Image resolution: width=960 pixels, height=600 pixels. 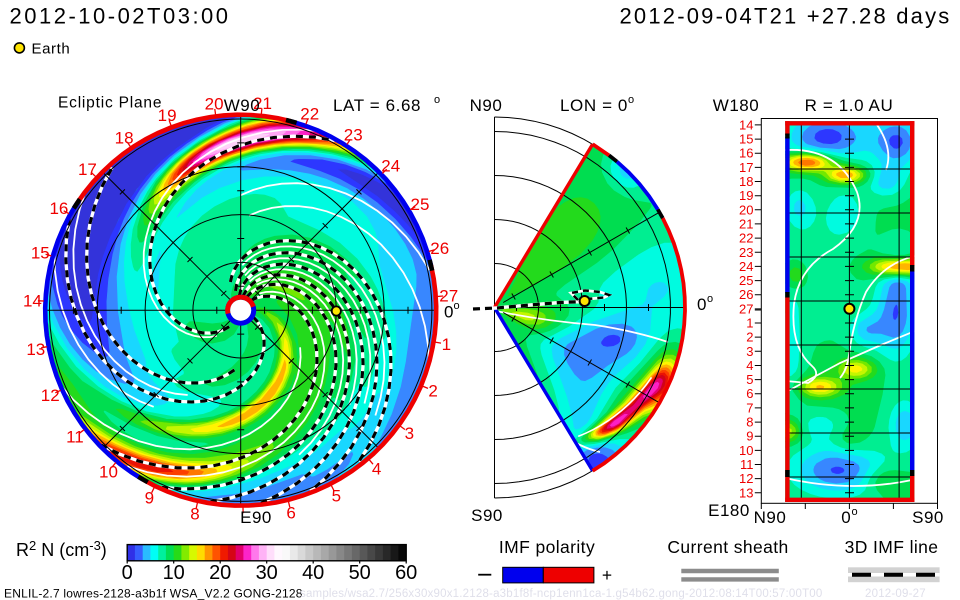 What do you see at coordinates (547, 547) in the screenshot?
I see `svg-text: IMF polarity` at bounding box center [547, 547].